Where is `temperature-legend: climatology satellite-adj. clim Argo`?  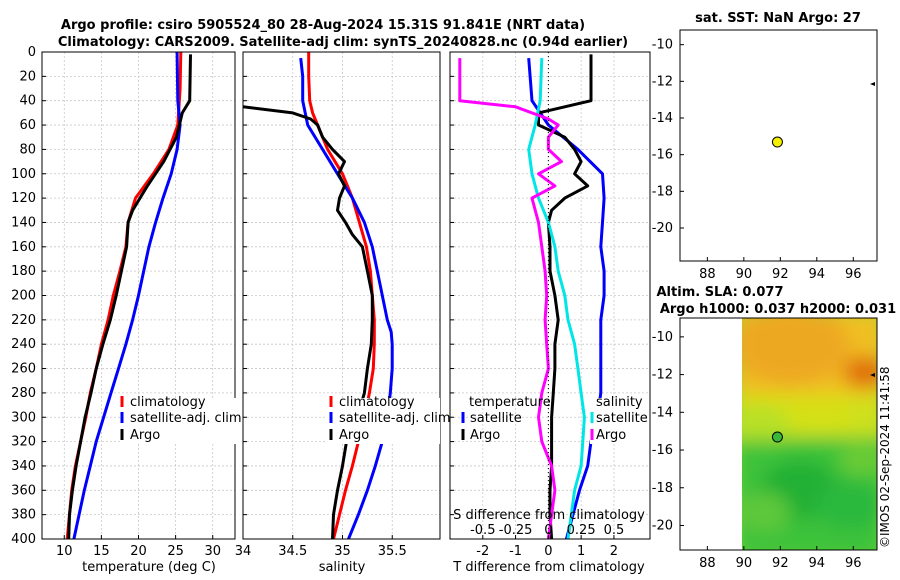 temperature-legend: climatology satellite-adj. clim Argo is located at coordinates (181, 419).